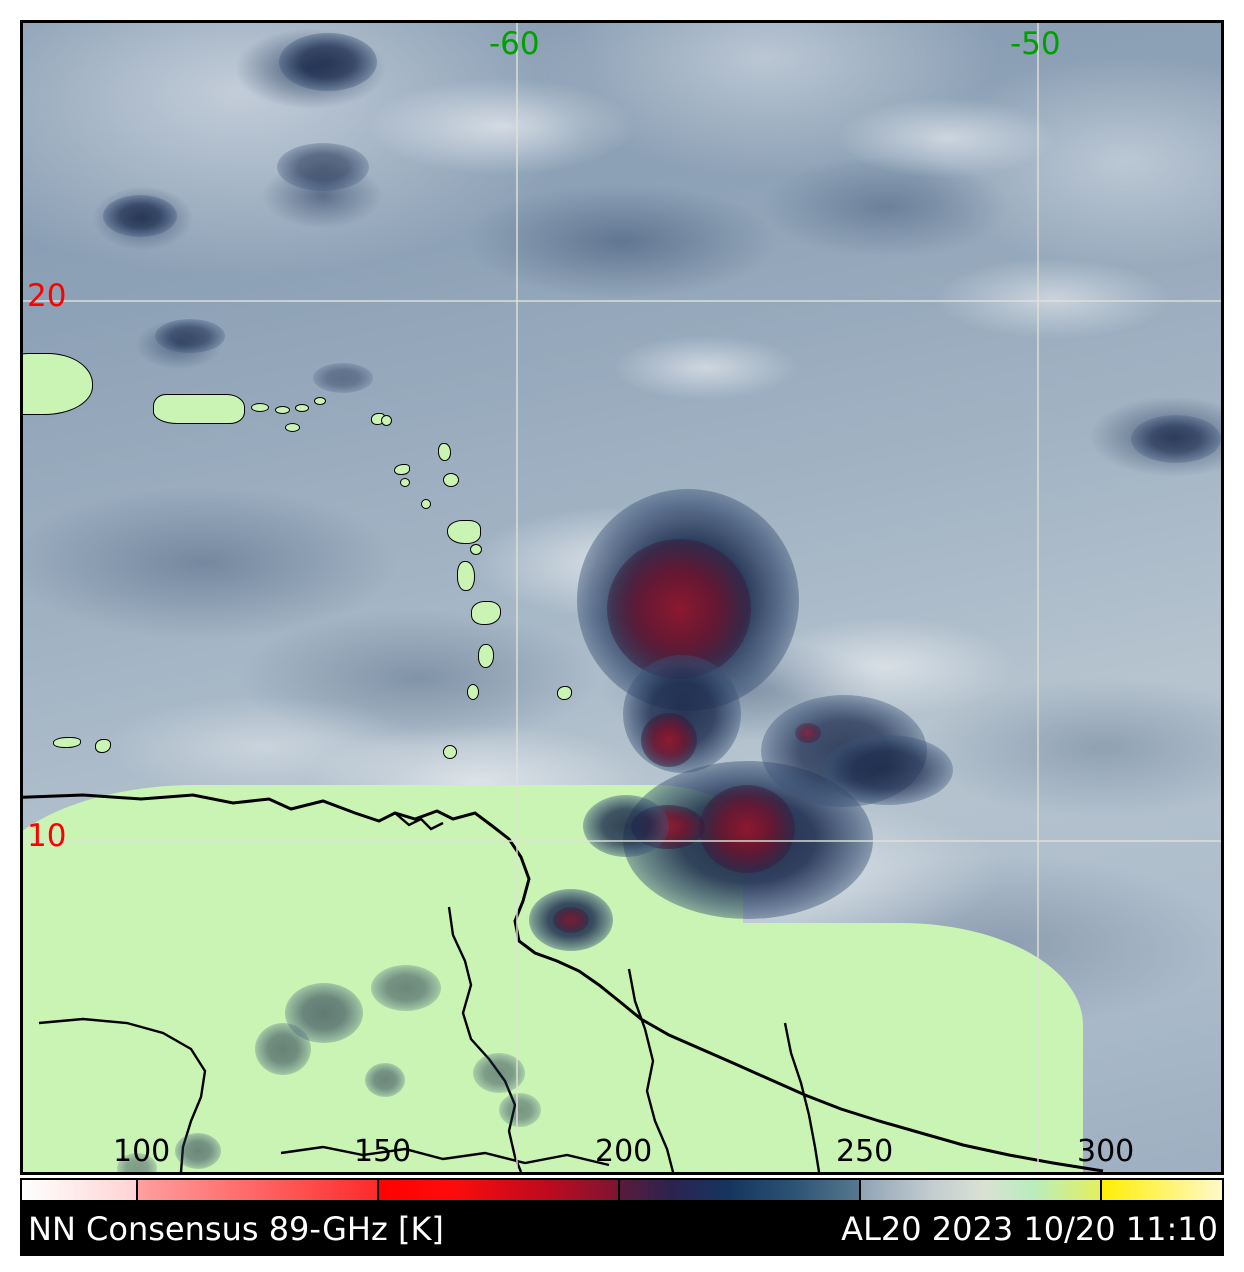 The image size is (1244, 1272). I want to click on convective-core-north-ext-hot, so click(669, 740).